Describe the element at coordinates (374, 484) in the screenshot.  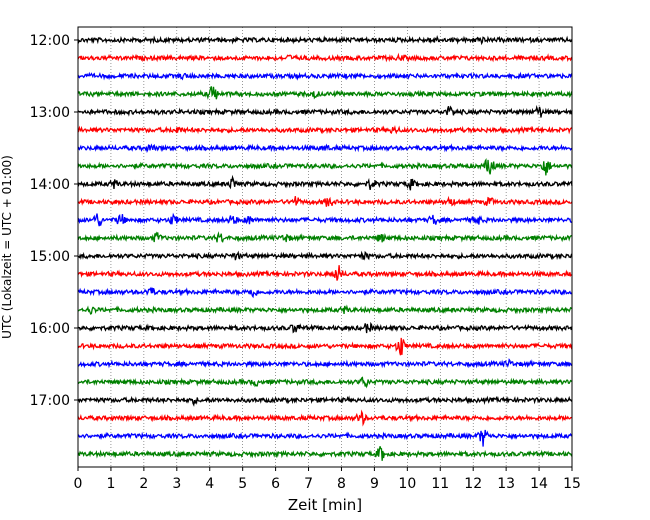
I see `x-tick-label: 9` at that location.